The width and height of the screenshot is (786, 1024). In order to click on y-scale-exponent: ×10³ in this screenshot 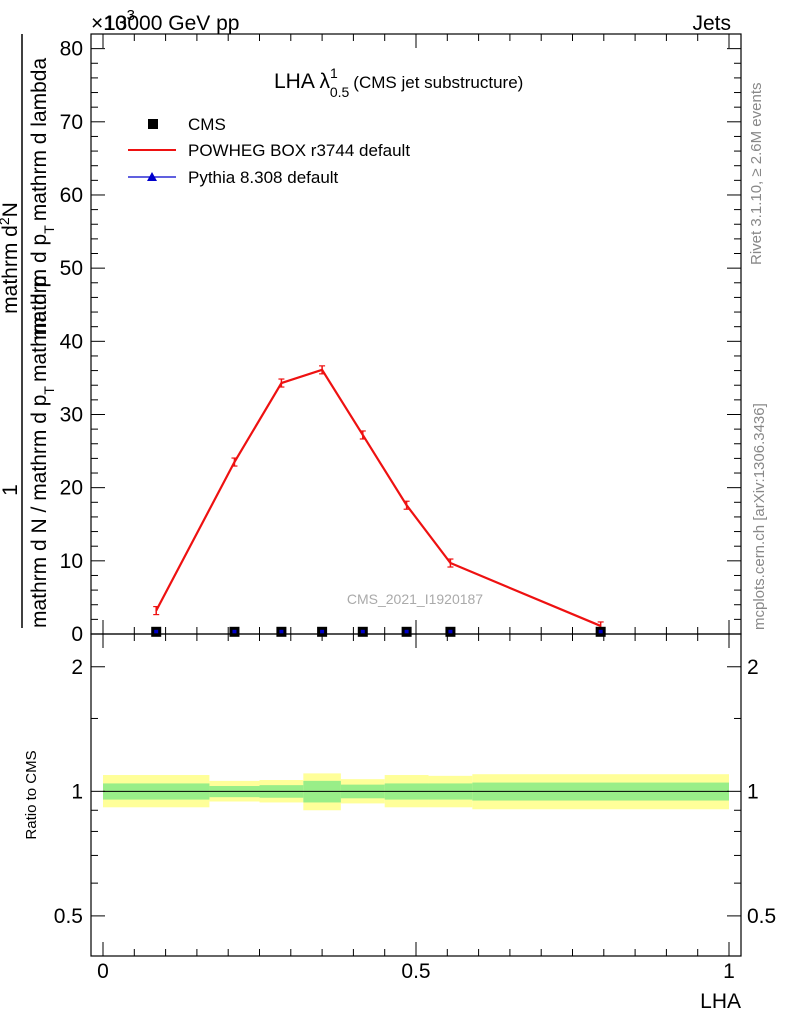, I will do `click(113, 21)`.